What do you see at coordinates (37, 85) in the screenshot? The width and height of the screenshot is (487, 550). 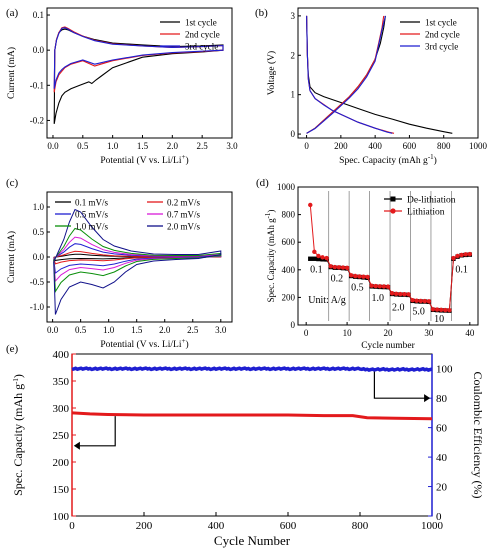 I see `y-tick-label: -0.1` at bounding box center [37, 85].